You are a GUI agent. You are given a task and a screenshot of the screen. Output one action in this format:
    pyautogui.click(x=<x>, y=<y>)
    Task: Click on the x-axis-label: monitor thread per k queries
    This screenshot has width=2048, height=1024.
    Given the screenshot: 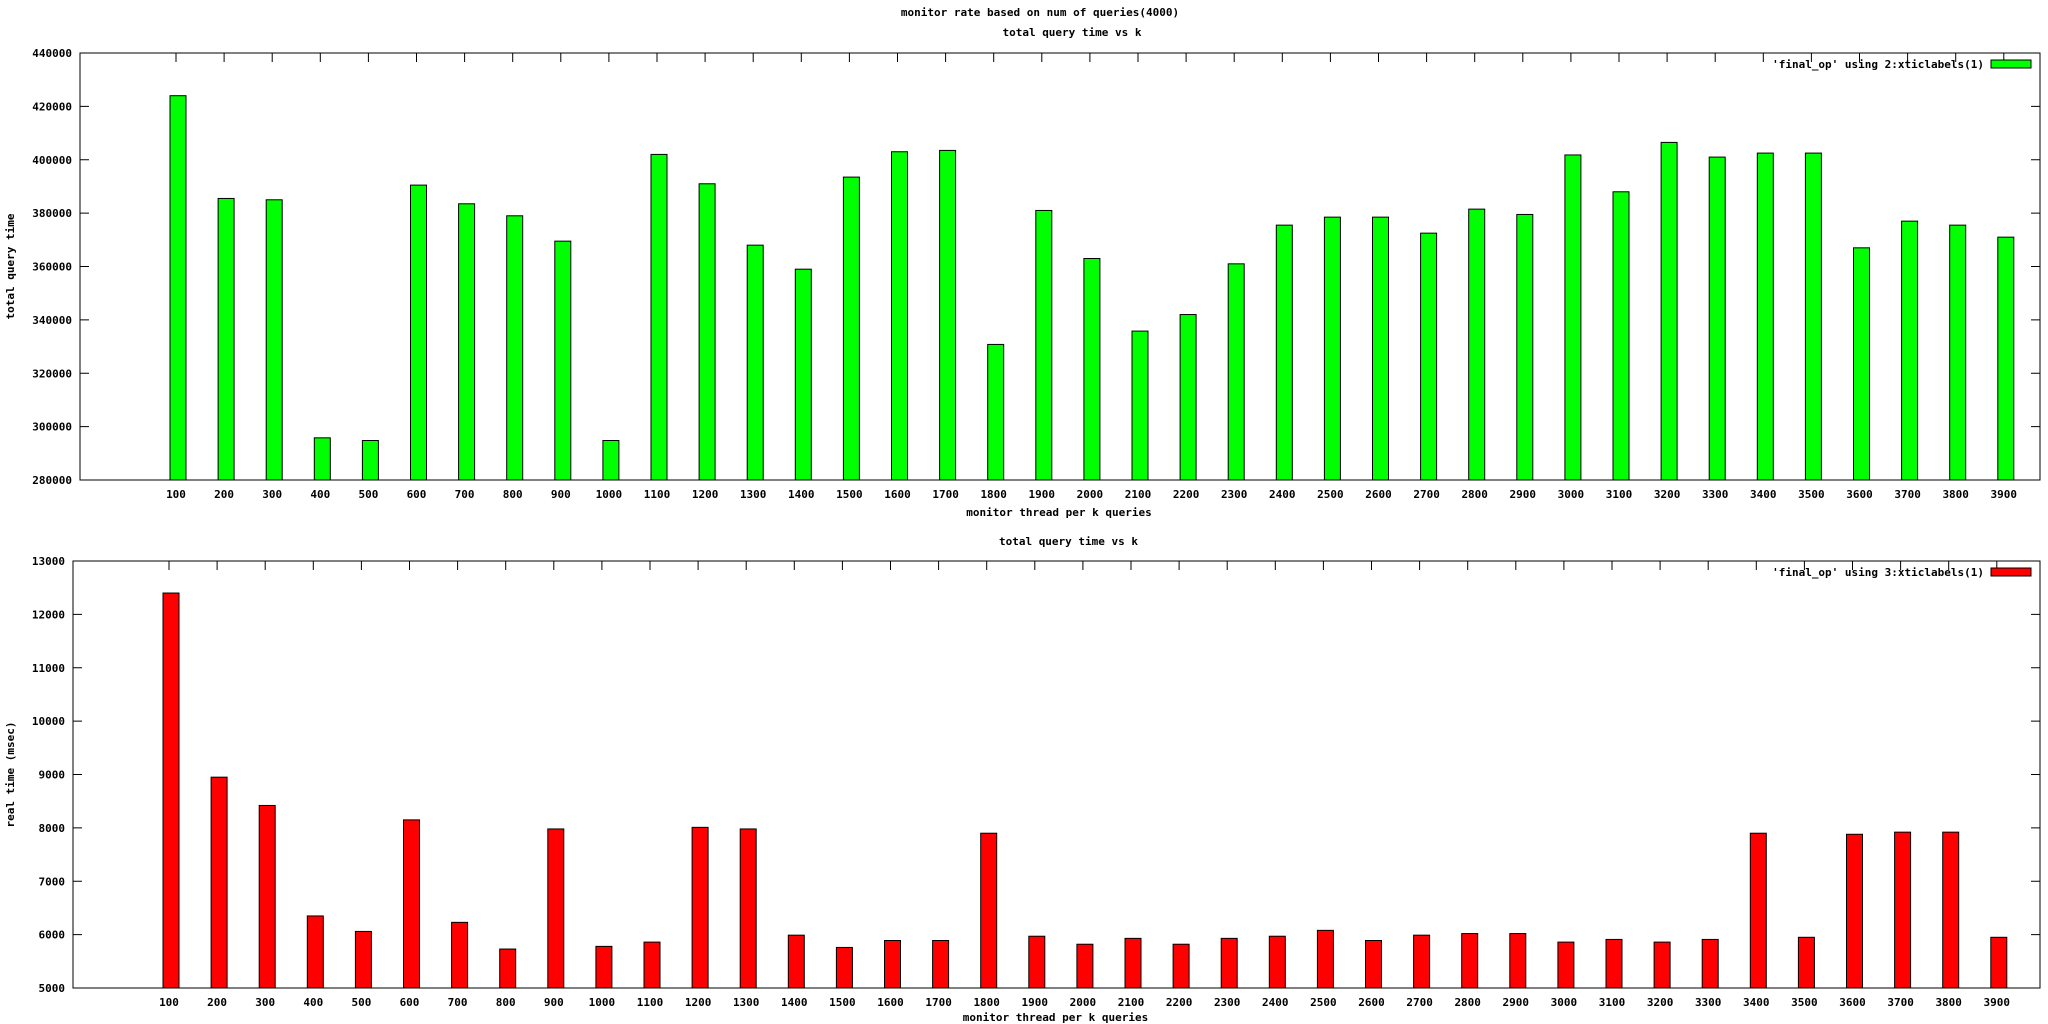 What is the action you would take?
    pyautogui.click(x=1055, y=1017)
    